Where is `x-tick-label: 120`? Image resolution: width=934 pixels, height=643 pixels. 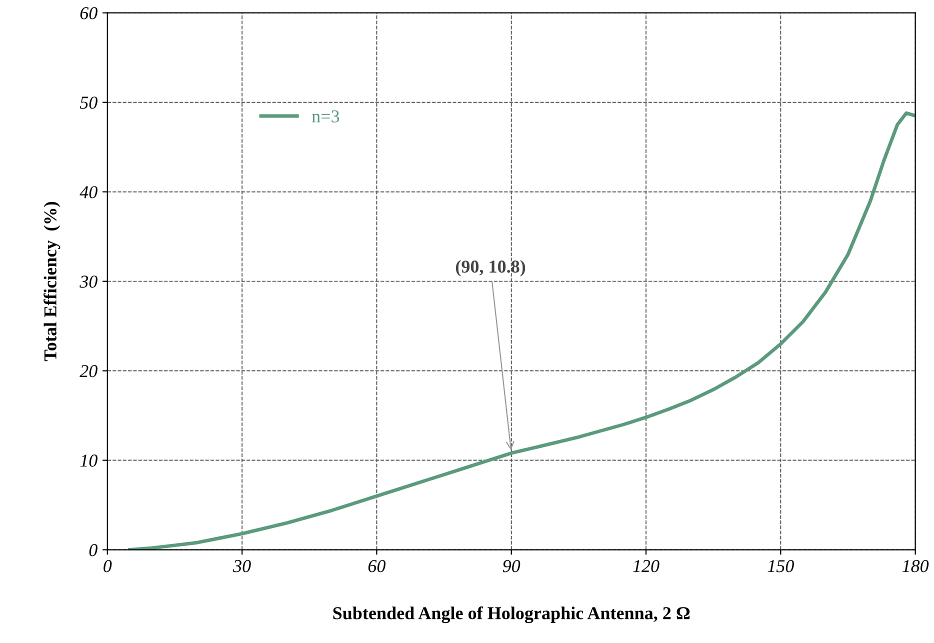 x-tick-label: 120 is located at coordinates (646, 566).